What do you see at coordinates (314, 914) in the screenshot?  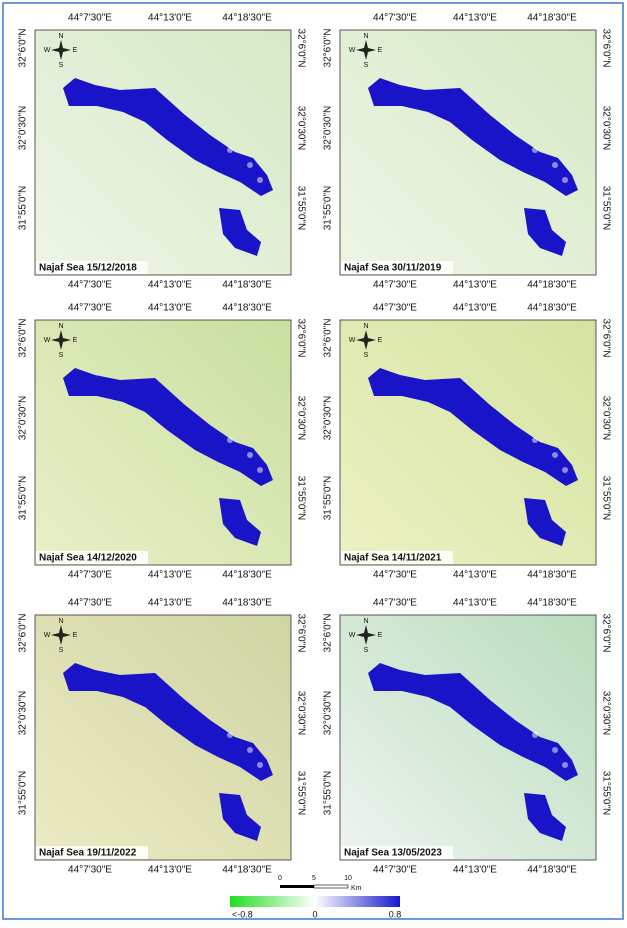 I see `colorbar-label: 0` at bounding box center [314, 914].